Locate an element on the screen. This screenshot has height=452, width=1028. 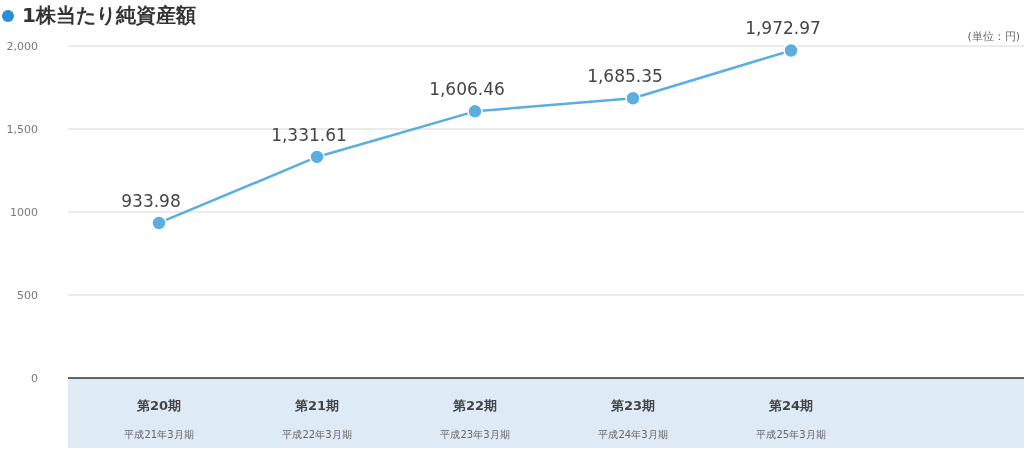
data-label: 1,606.46 is located at coordinates (467, 89).